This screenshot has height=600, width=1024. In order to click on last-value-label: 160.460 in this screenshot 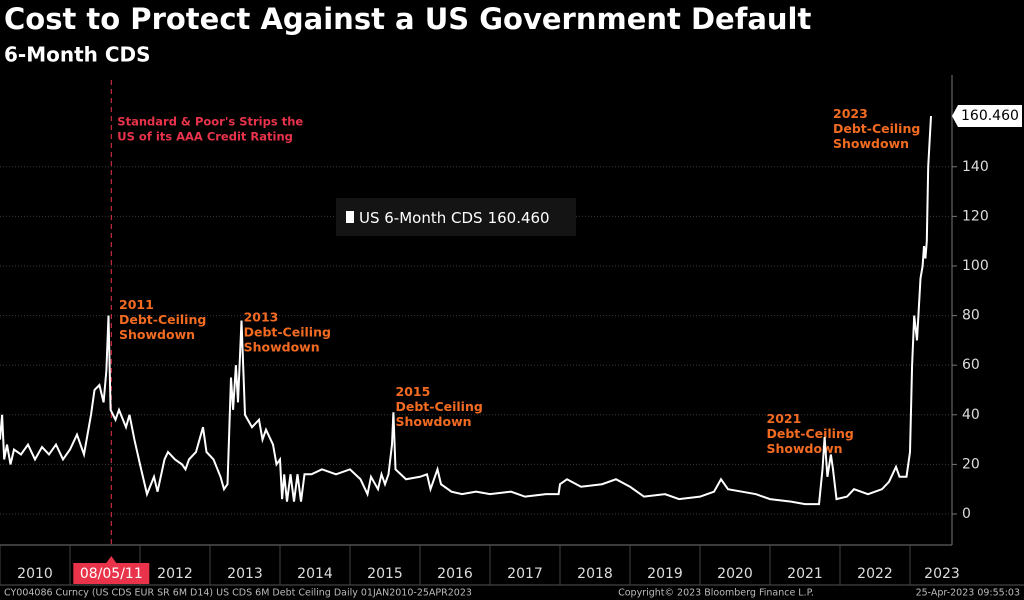, I will do `click(990, 116)`.